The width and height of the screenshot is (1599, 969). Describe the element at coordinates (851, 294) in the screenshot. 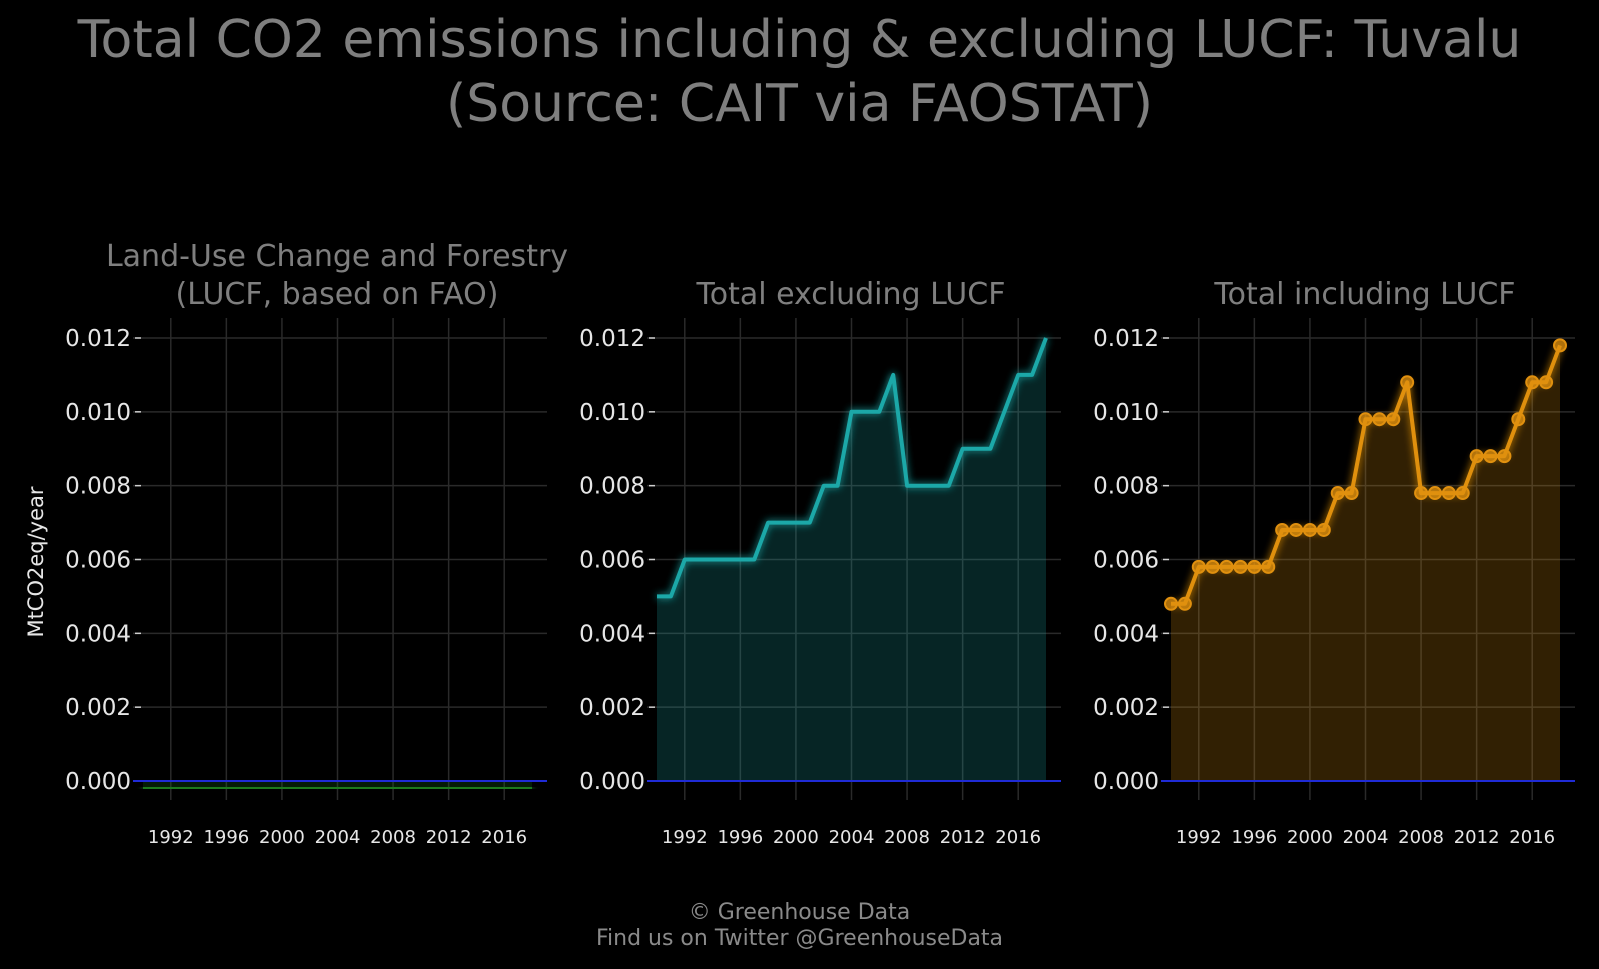

I see `panel-title: Total excluding LUCF` at that location.